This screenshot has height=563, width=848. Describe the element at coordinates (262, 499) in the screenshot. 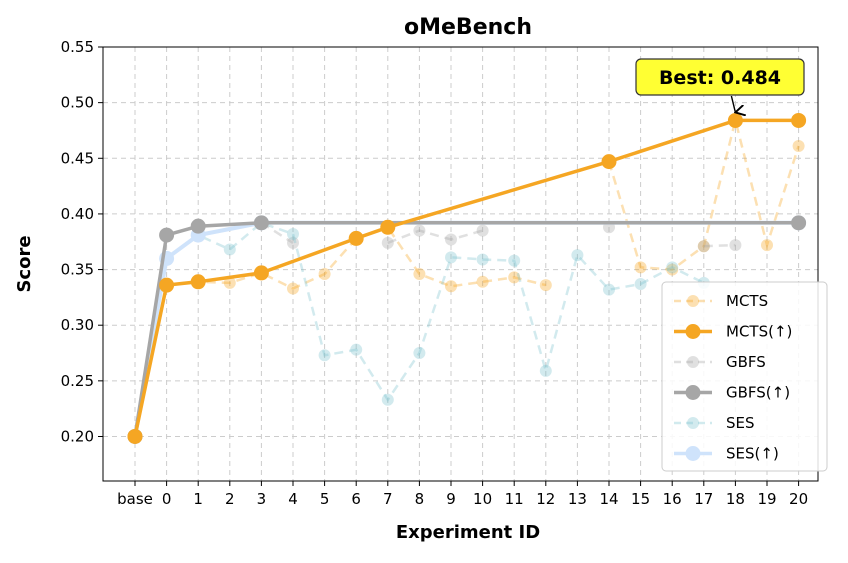

I see `x-tick-label: 3` at that location.